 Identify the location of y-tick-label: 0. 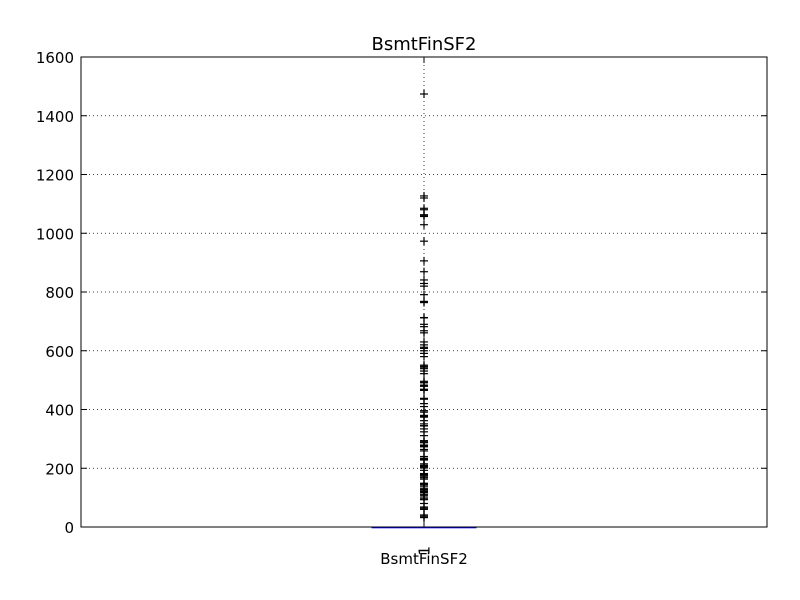
(69, 528).